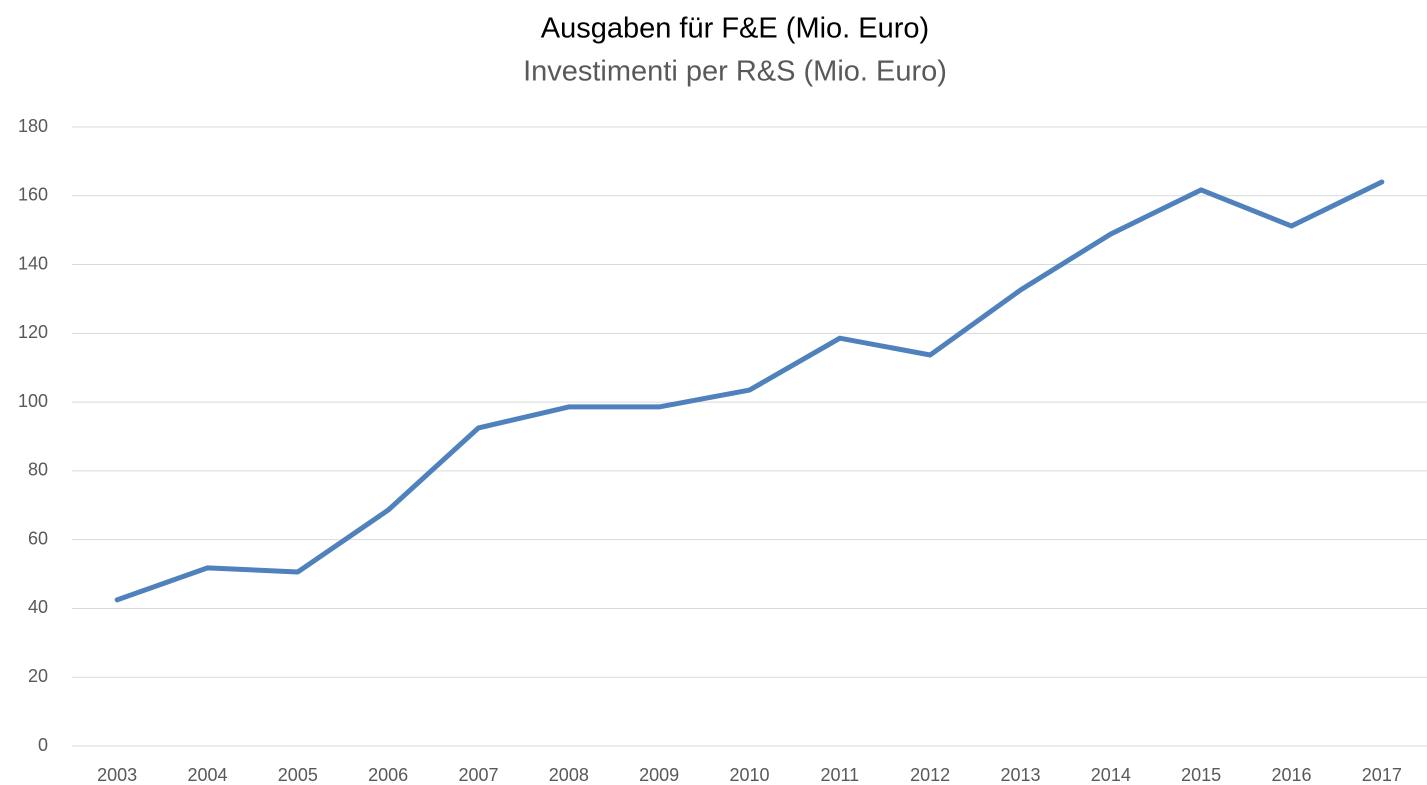  I want to click on x-tick-label: 2011, so click(839, 775).